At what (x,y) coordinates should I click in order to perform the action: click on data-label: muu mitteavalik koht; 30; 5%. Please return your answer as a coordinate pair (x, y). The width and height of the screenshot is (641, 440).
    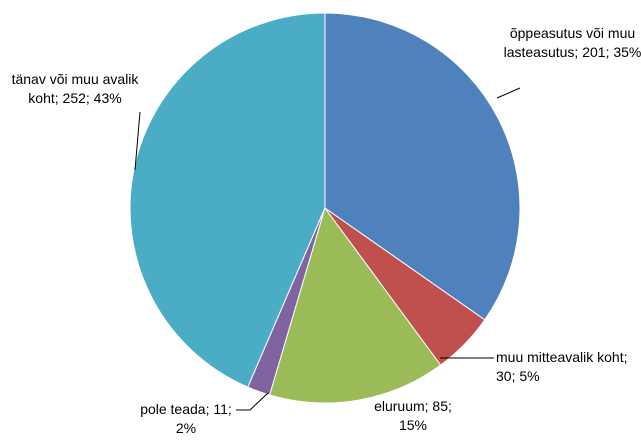
    Looking at the image, I should click on (562, 366).